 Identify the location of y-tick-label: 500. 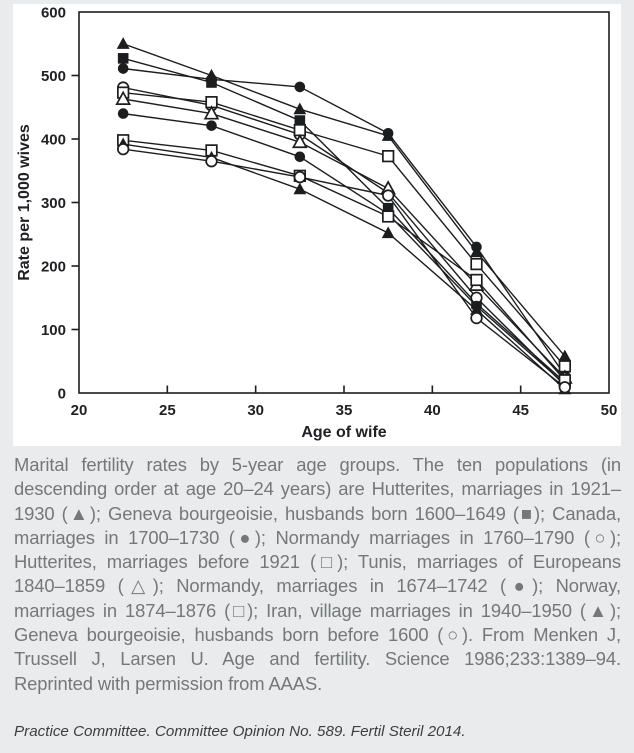
(53, 76).